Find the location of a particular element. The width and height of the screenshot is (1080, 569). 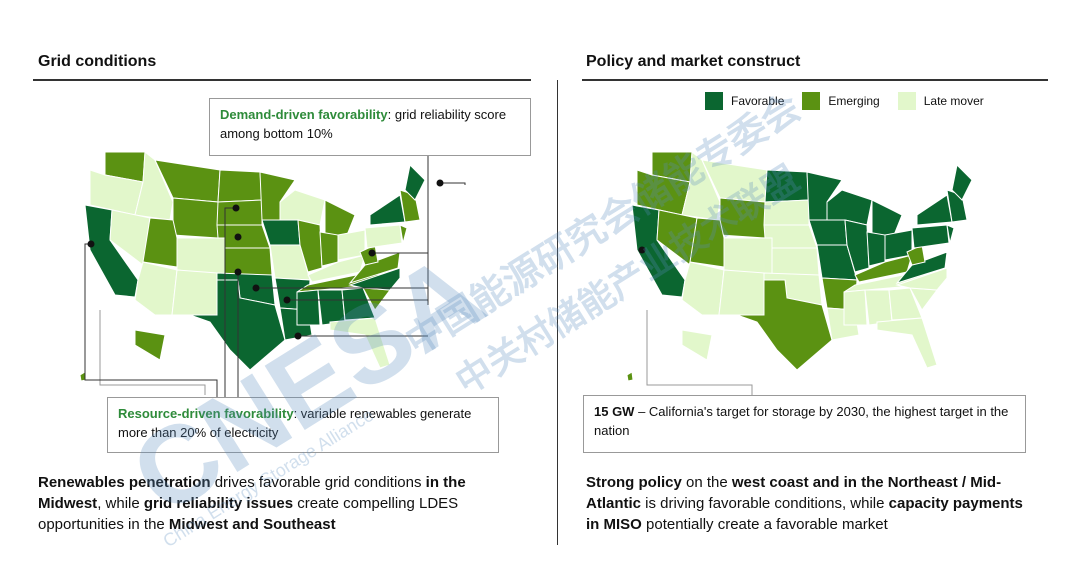

divider is located at coordinates (557, 312).